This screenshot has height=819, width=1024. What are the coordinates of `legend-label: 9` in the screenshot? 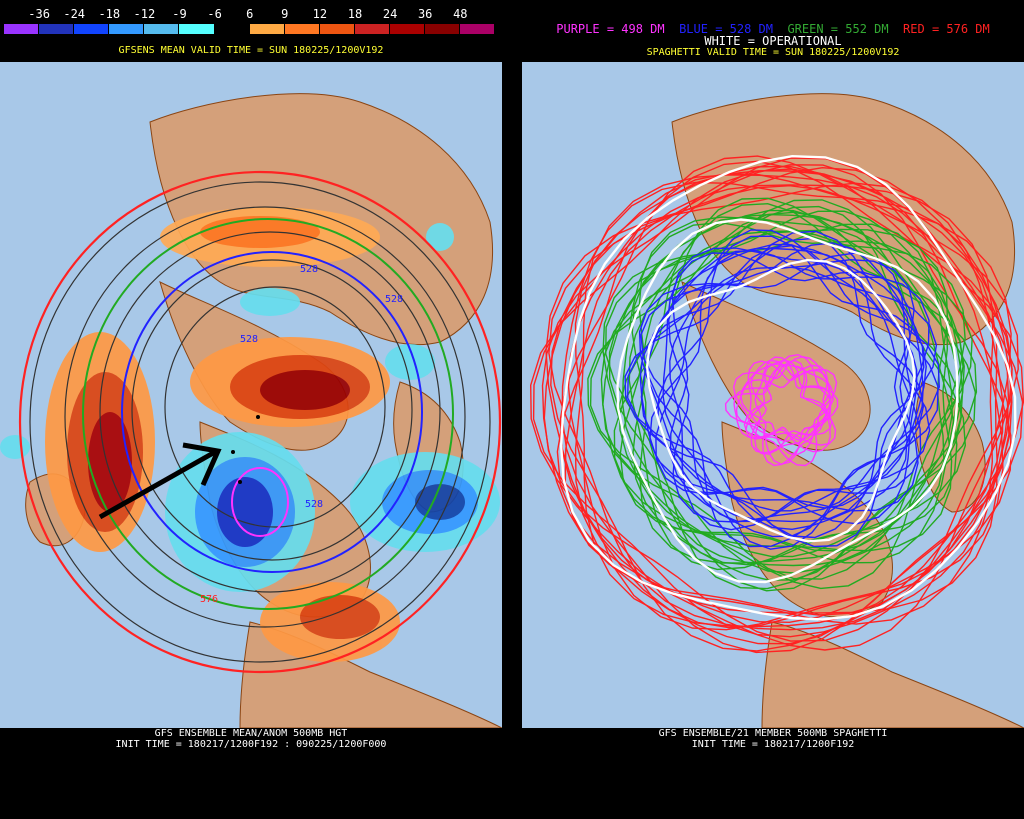 It's located at (285, 14).